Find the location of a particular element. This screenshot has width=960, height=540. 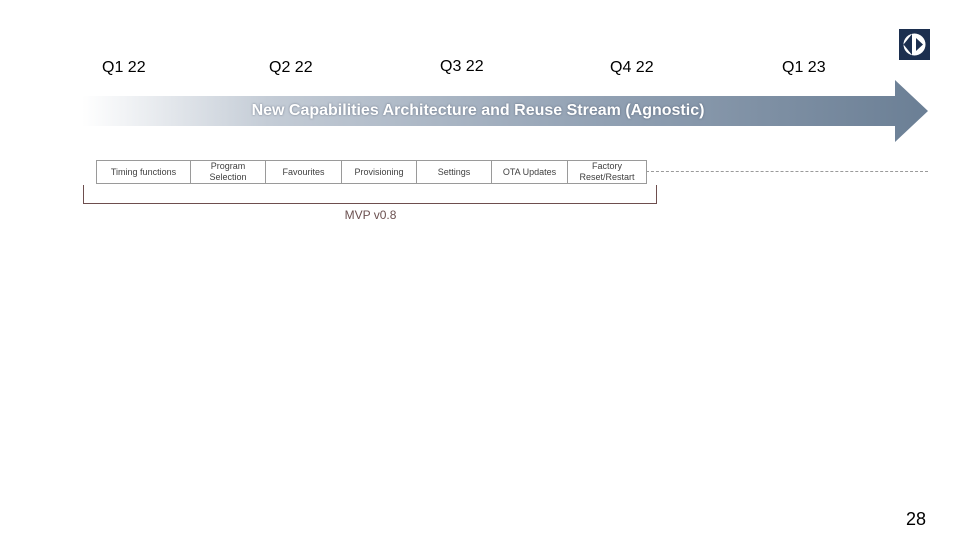

page-number: 28 is located at coordinates (915, 519).